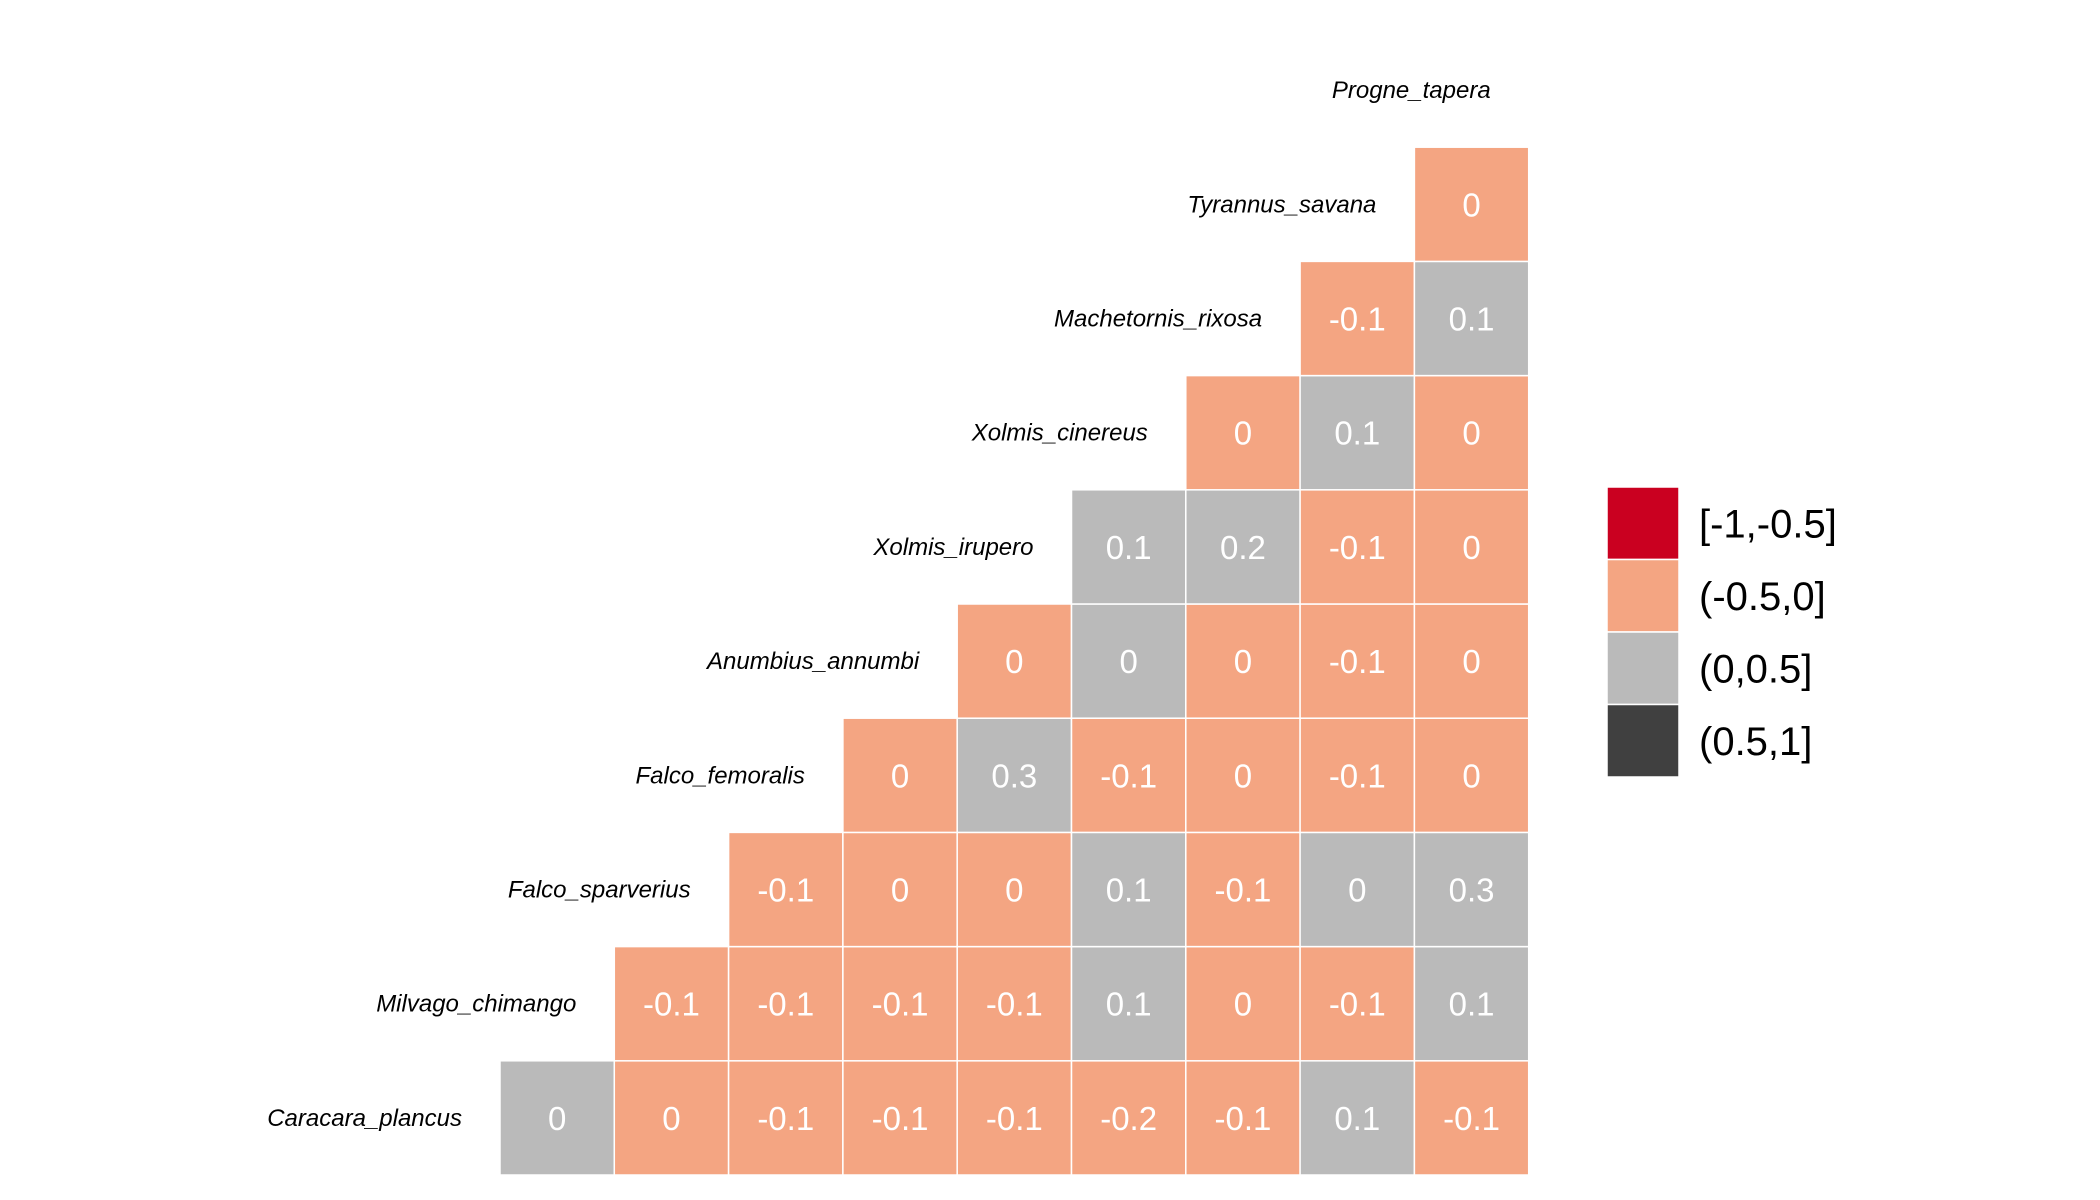 This screenshot has width=2100, height=1200. What do you see at coordinates (812, 661) in the screenshot?
I see `species-label: Anumbius_annumbi` at bounding box center [812, 661].